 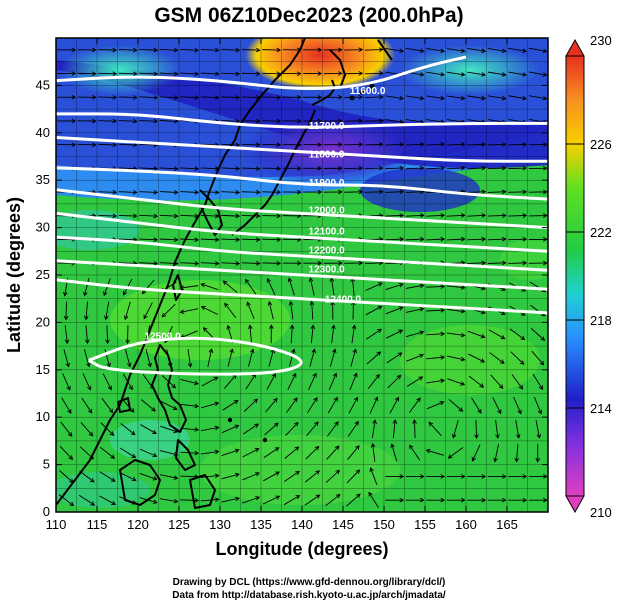 What do you see at coordinates (43, 274) in the screenshot?
I see `y-tick-label: 25` at bounding box center [43, 274].